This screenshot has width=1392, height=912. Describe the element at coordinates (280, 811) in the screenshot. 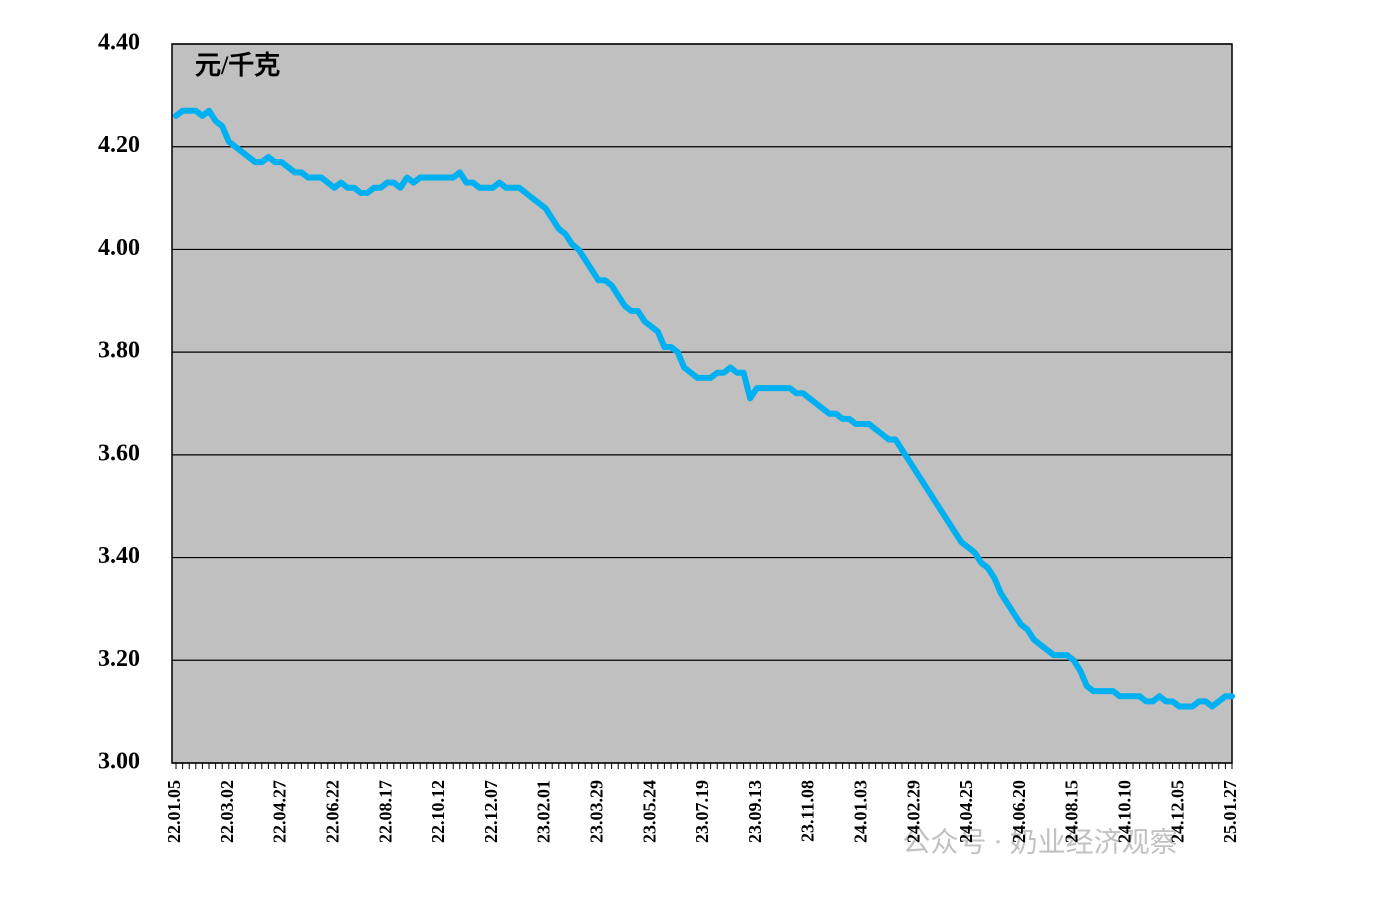

I see `x-tick-label: 22.04.27` at that location.